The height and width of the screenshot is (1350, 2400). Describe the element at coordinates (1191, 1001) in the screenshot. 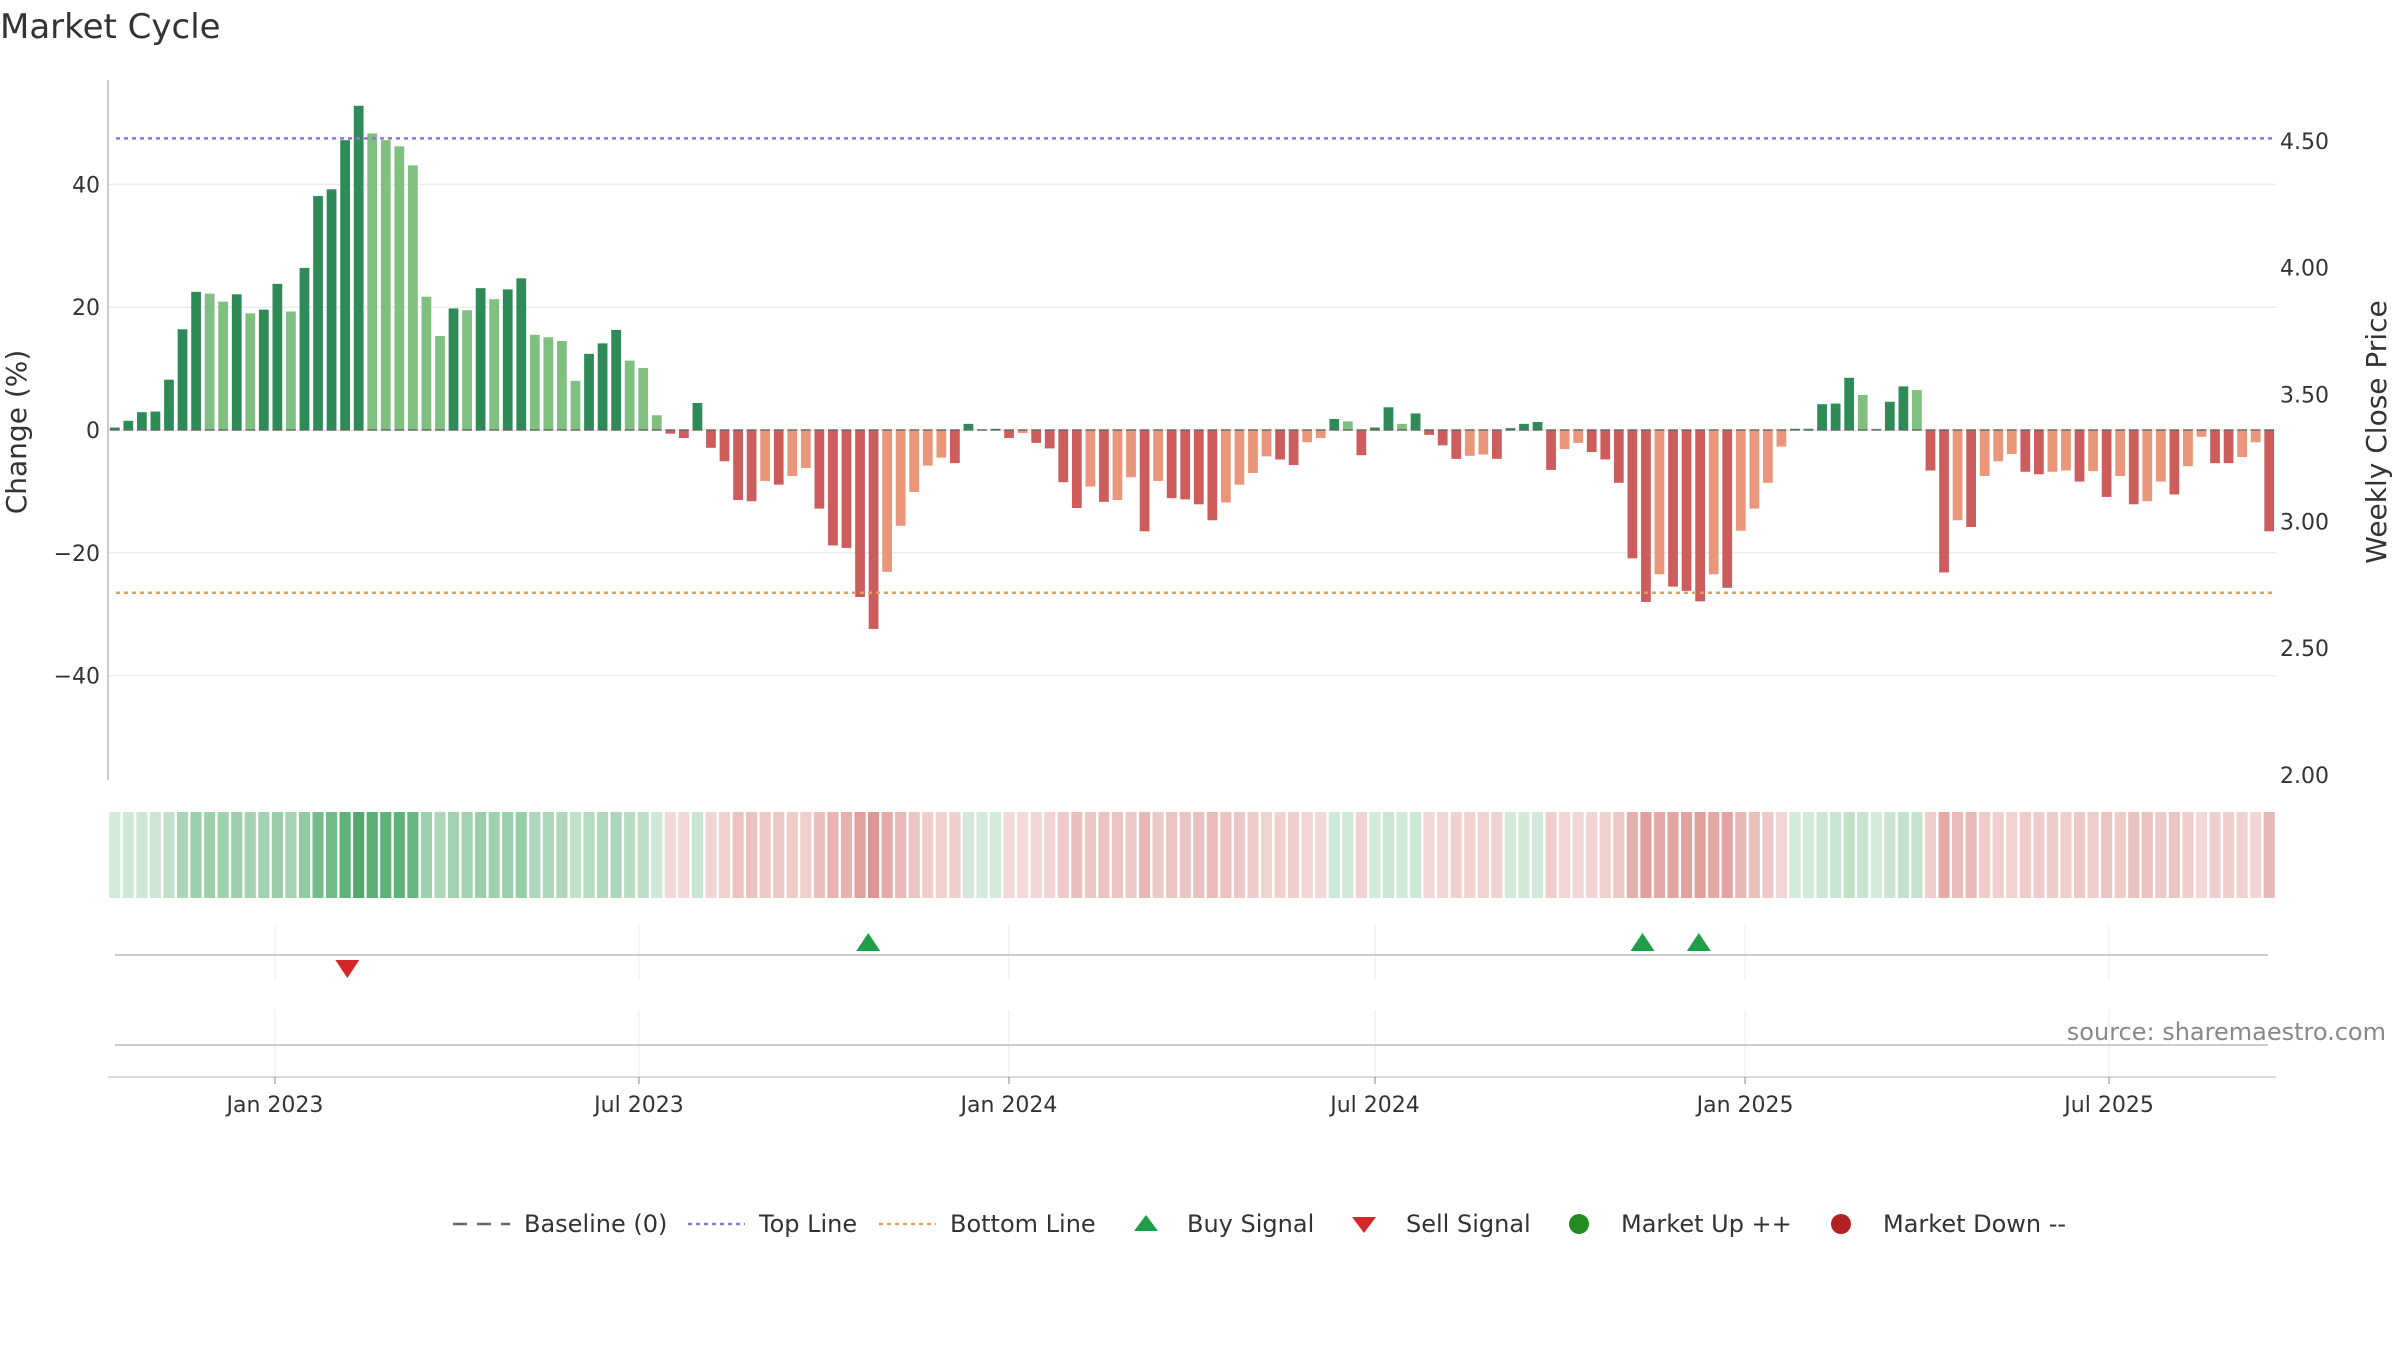

I see `signals-panel` at that location.